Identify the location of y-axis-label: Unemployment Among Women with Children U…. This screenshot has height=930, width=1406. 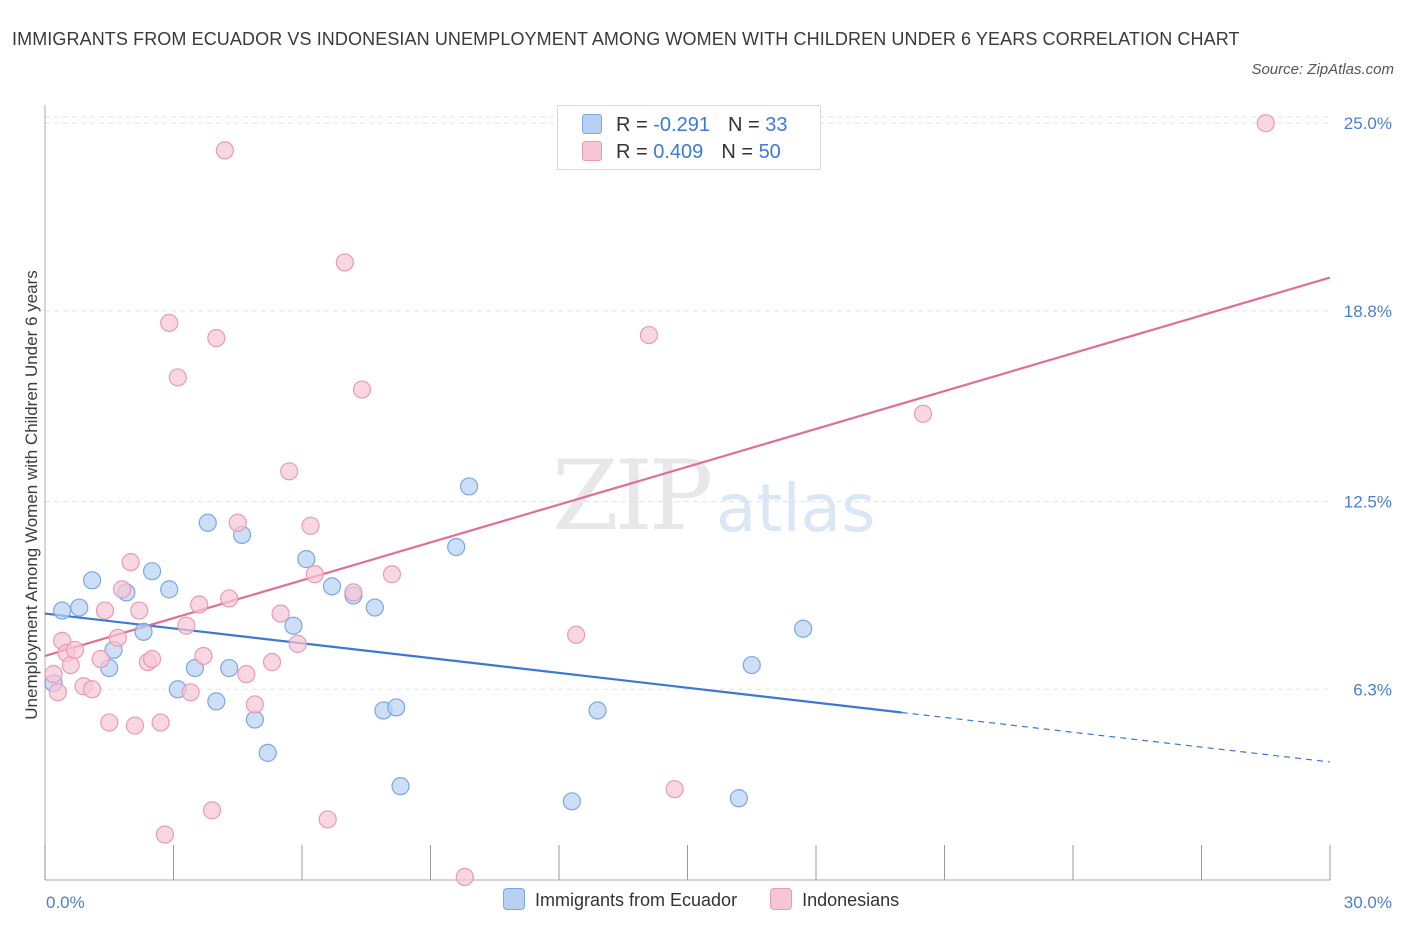
(31, 494).